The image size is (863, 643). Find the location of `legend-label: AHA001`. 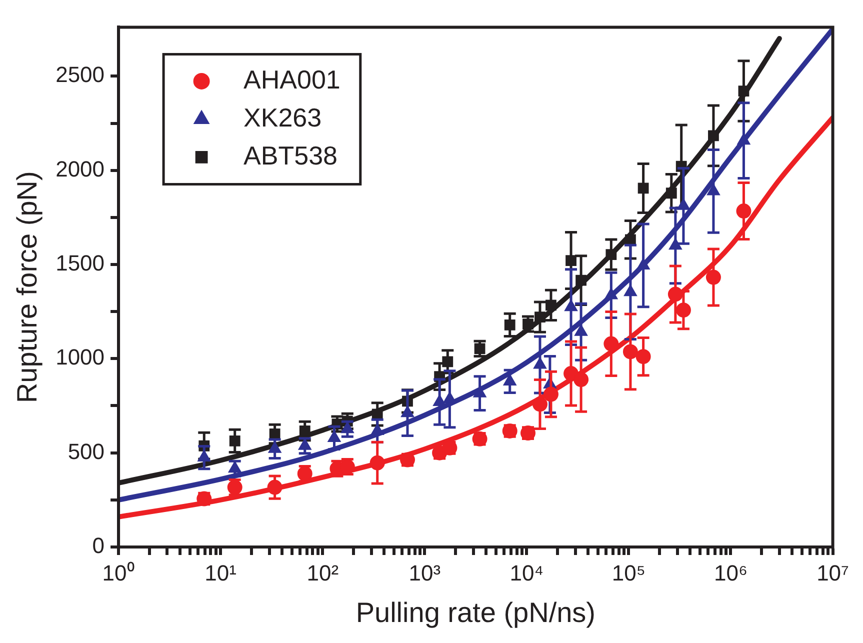

legend-label: AHA001 is located at coordinates (292, 79).